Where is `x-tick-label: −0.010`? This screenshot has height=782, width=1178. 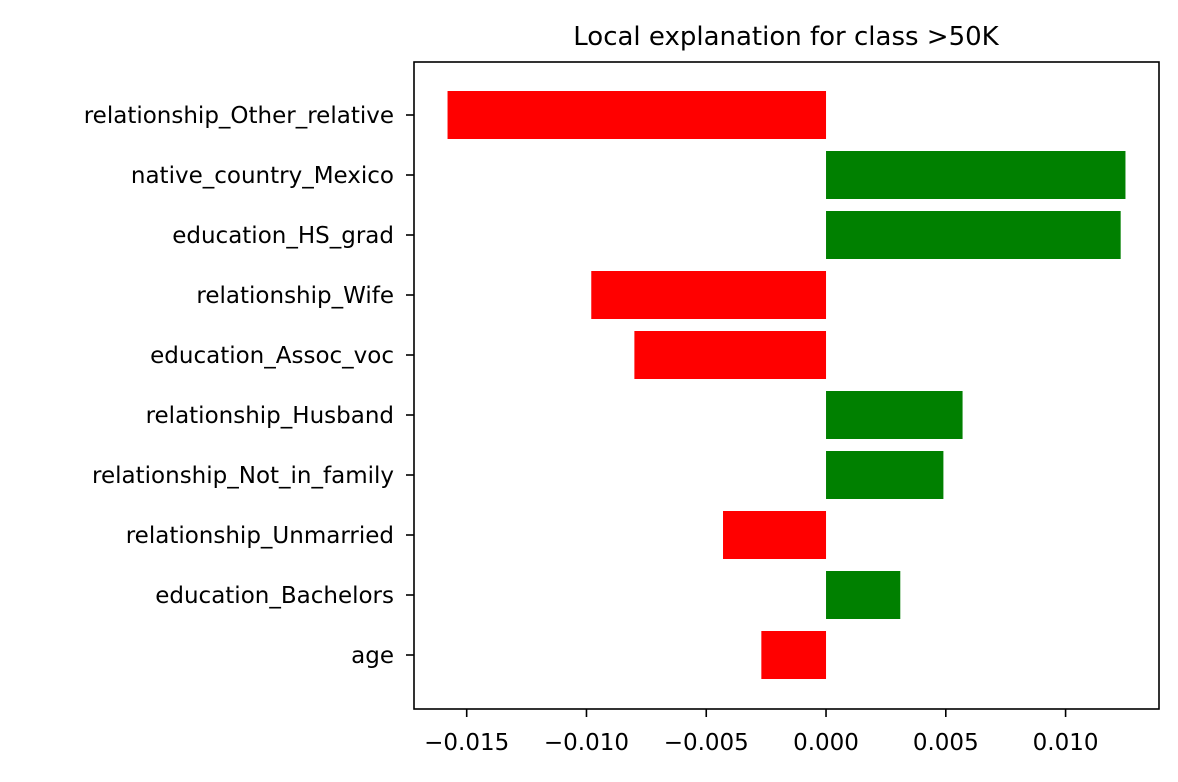 x-tick-label: −0.010 is located at coordinates (586, 743).